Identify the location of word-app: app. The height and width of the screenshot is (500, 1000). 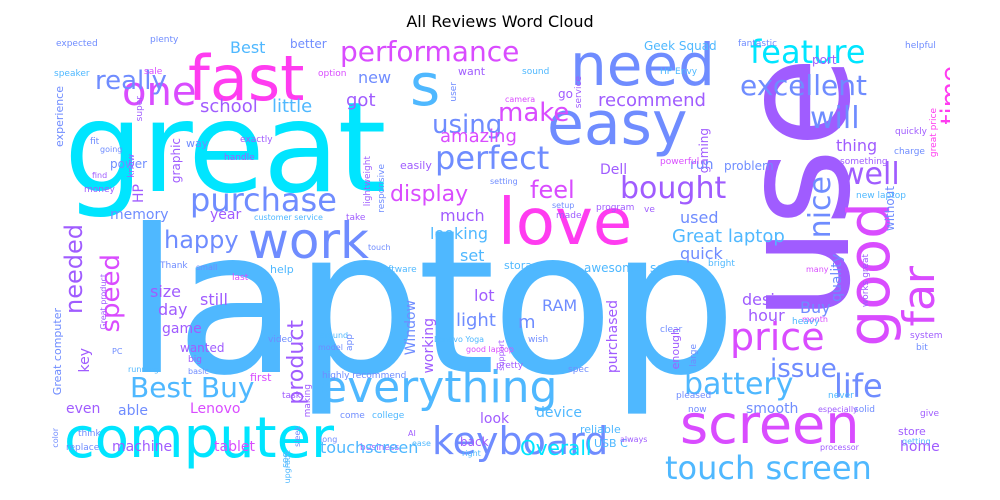
(350, 342).